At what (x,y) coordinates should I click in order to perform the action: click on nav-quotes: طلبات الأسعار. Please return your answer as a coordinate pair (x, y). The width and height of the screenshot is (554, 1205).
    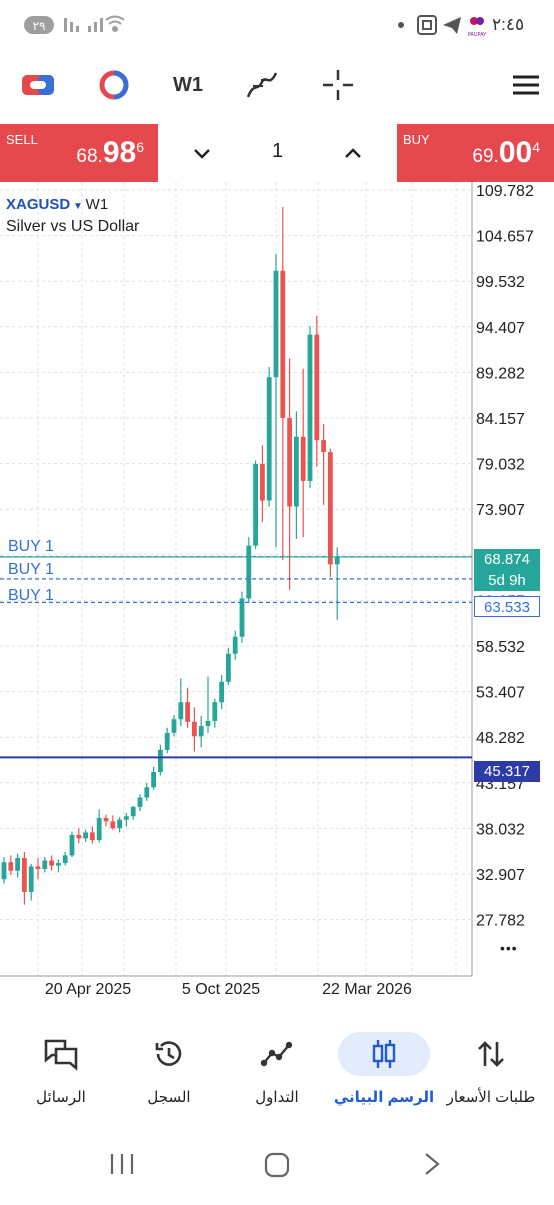
    Looking at the image, I should click on (491, 1071).